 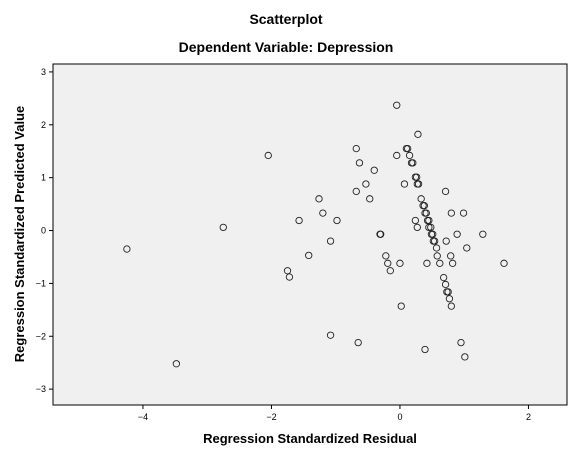 What do you see at coordinates (334, 413) in the screenshot?
I see `x-axis: −4 −2 0 2` at bounding box center [334, 413].